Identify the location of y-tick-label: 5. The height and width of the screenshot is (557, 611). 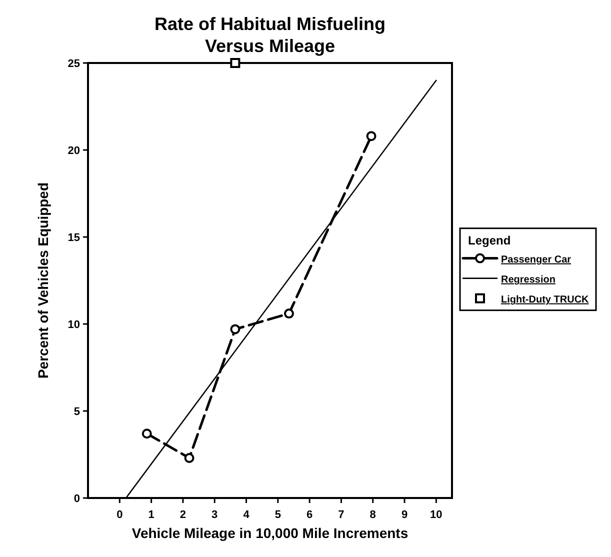
(77, 412).